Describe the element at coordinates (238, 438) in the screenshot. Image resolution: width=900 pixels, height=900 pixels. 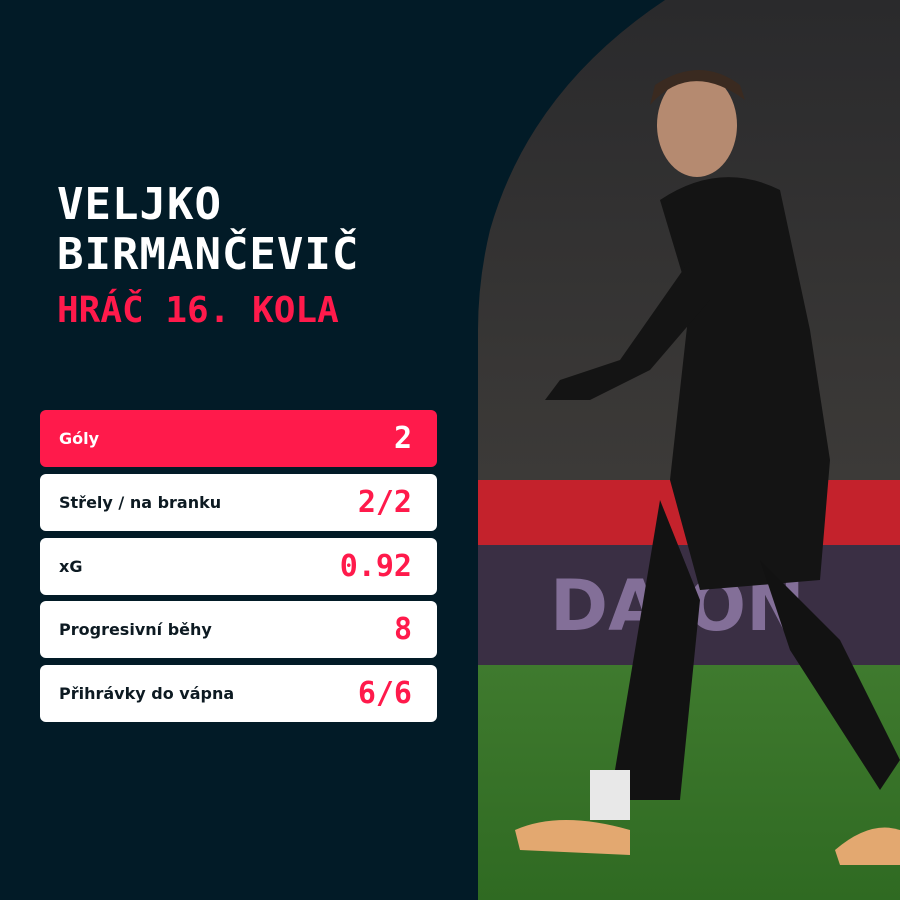
I see `stat-row-goals: Góly 2` at that location.